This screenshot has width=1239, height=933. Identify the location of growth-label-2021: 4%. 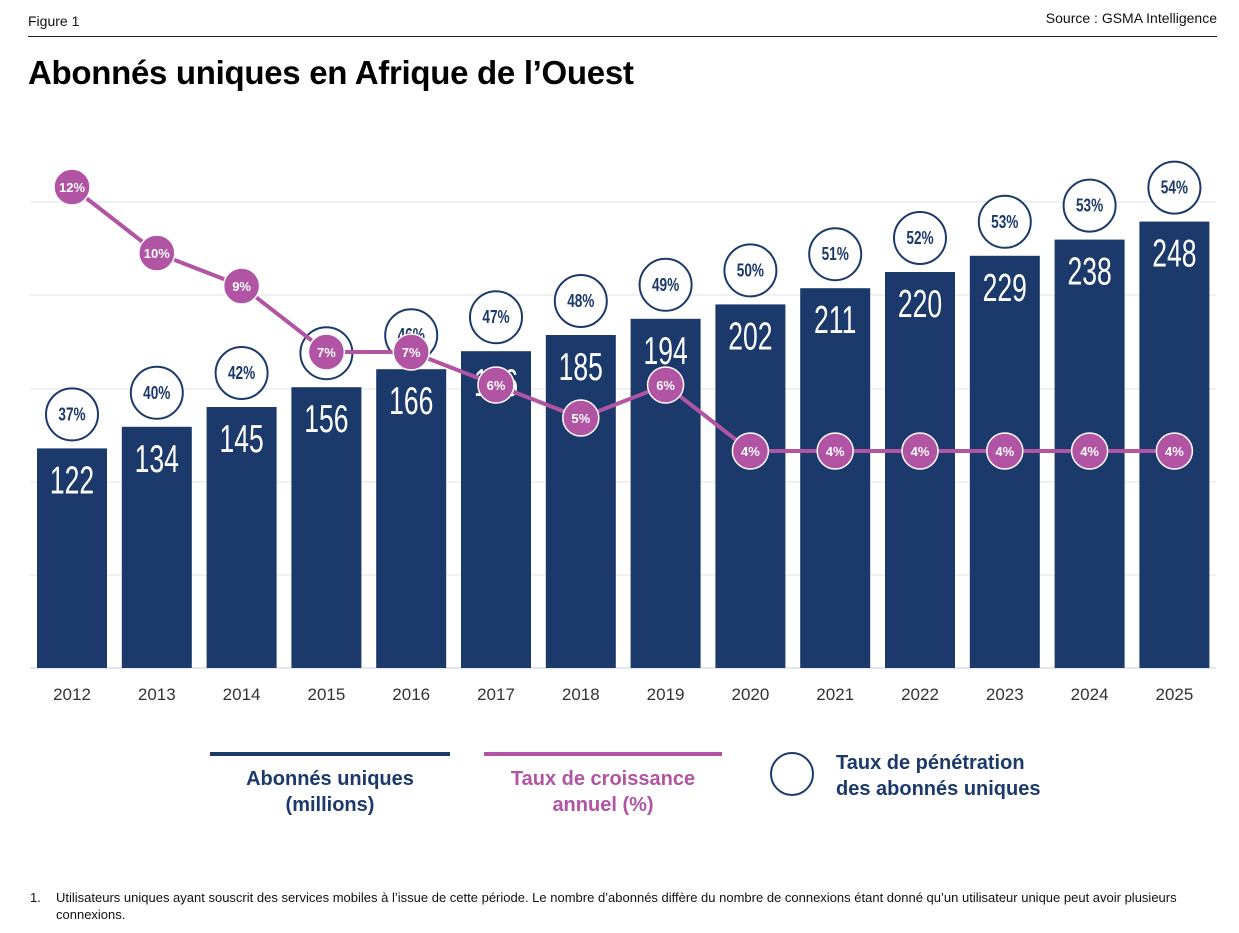
(835, 451).